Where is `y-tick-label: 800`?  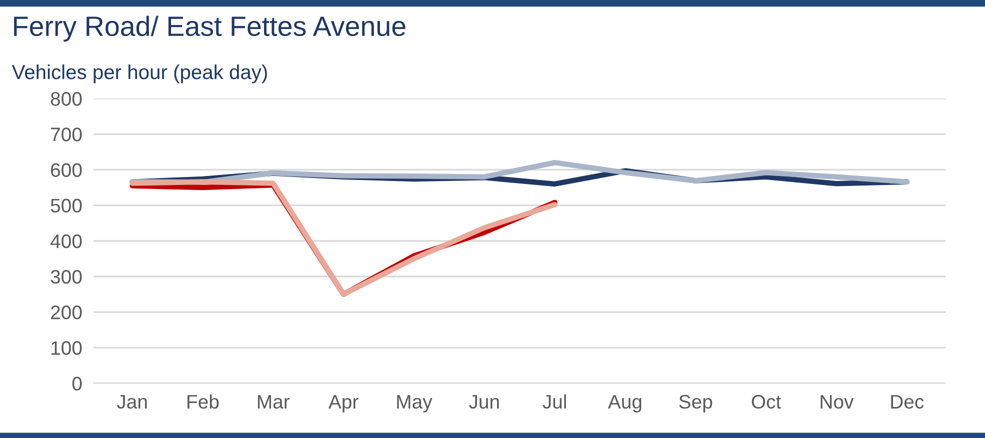 y-tick-label: 800 is located at coordinates (66, 99).